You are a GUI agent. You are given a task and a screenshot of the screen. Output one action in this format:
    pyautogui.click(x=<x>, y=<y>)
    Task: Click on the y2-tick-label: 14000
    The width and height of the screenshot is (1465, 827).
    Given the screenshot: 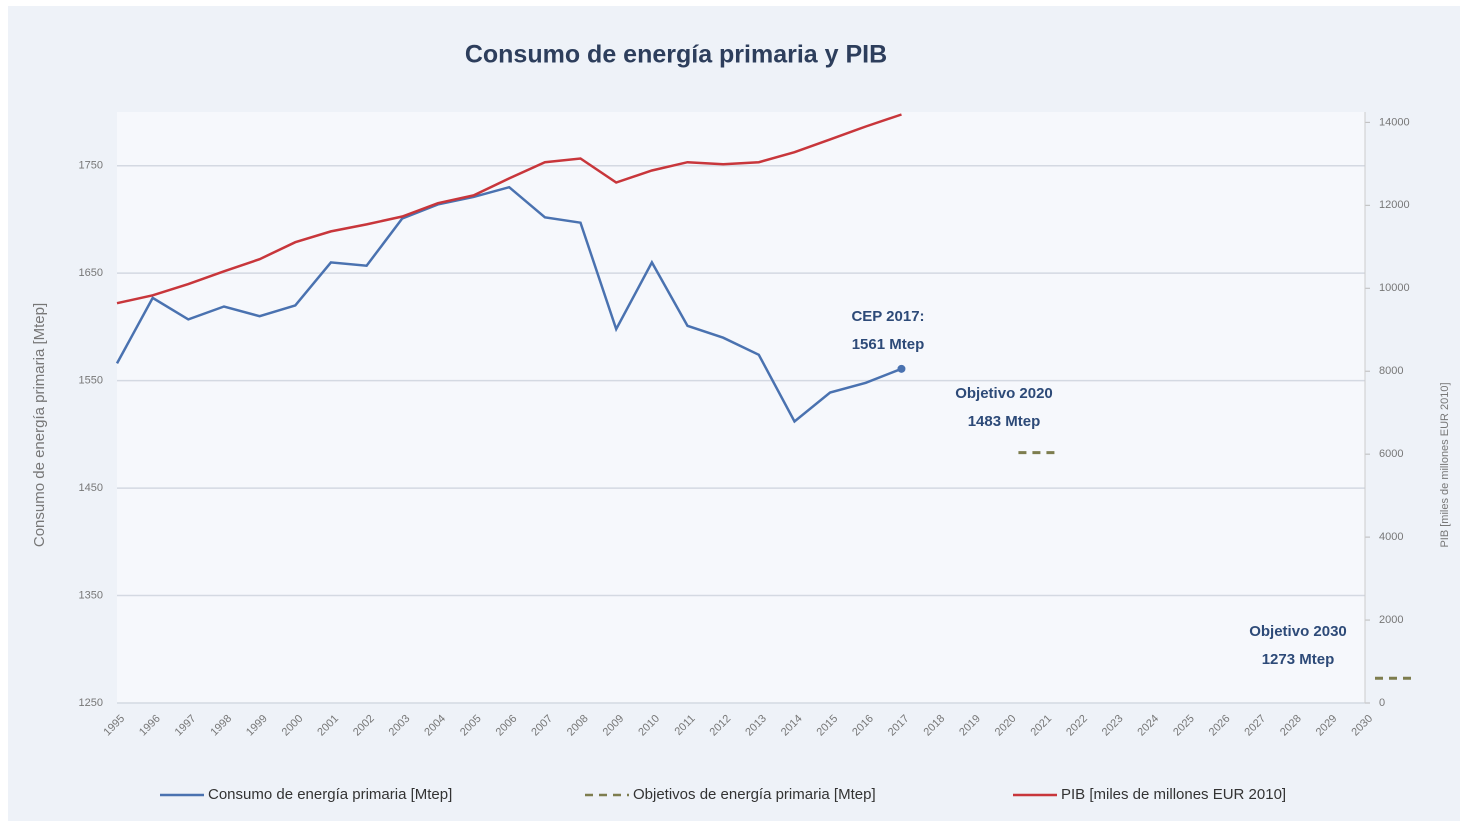 What is the action you would take?
    pyautogui.click(x=1394, y=122)
    